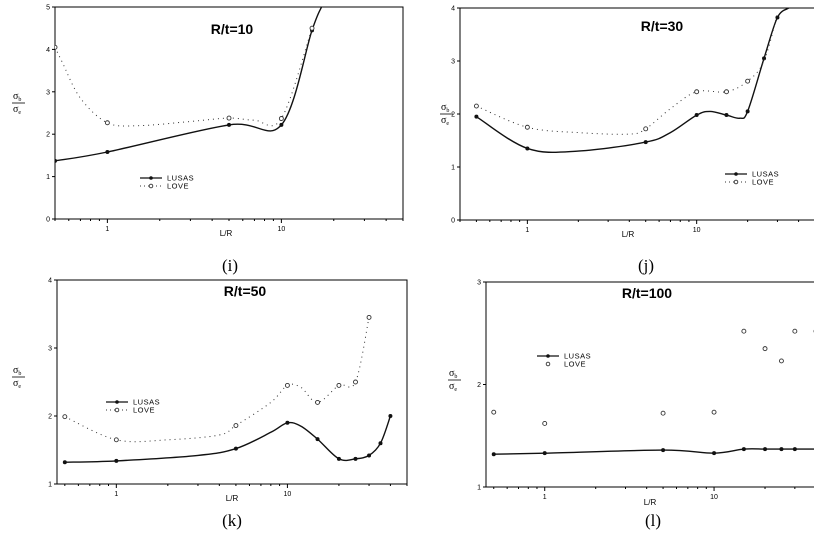  I want to click on chart-title: R/t=10, so click(232, 29).